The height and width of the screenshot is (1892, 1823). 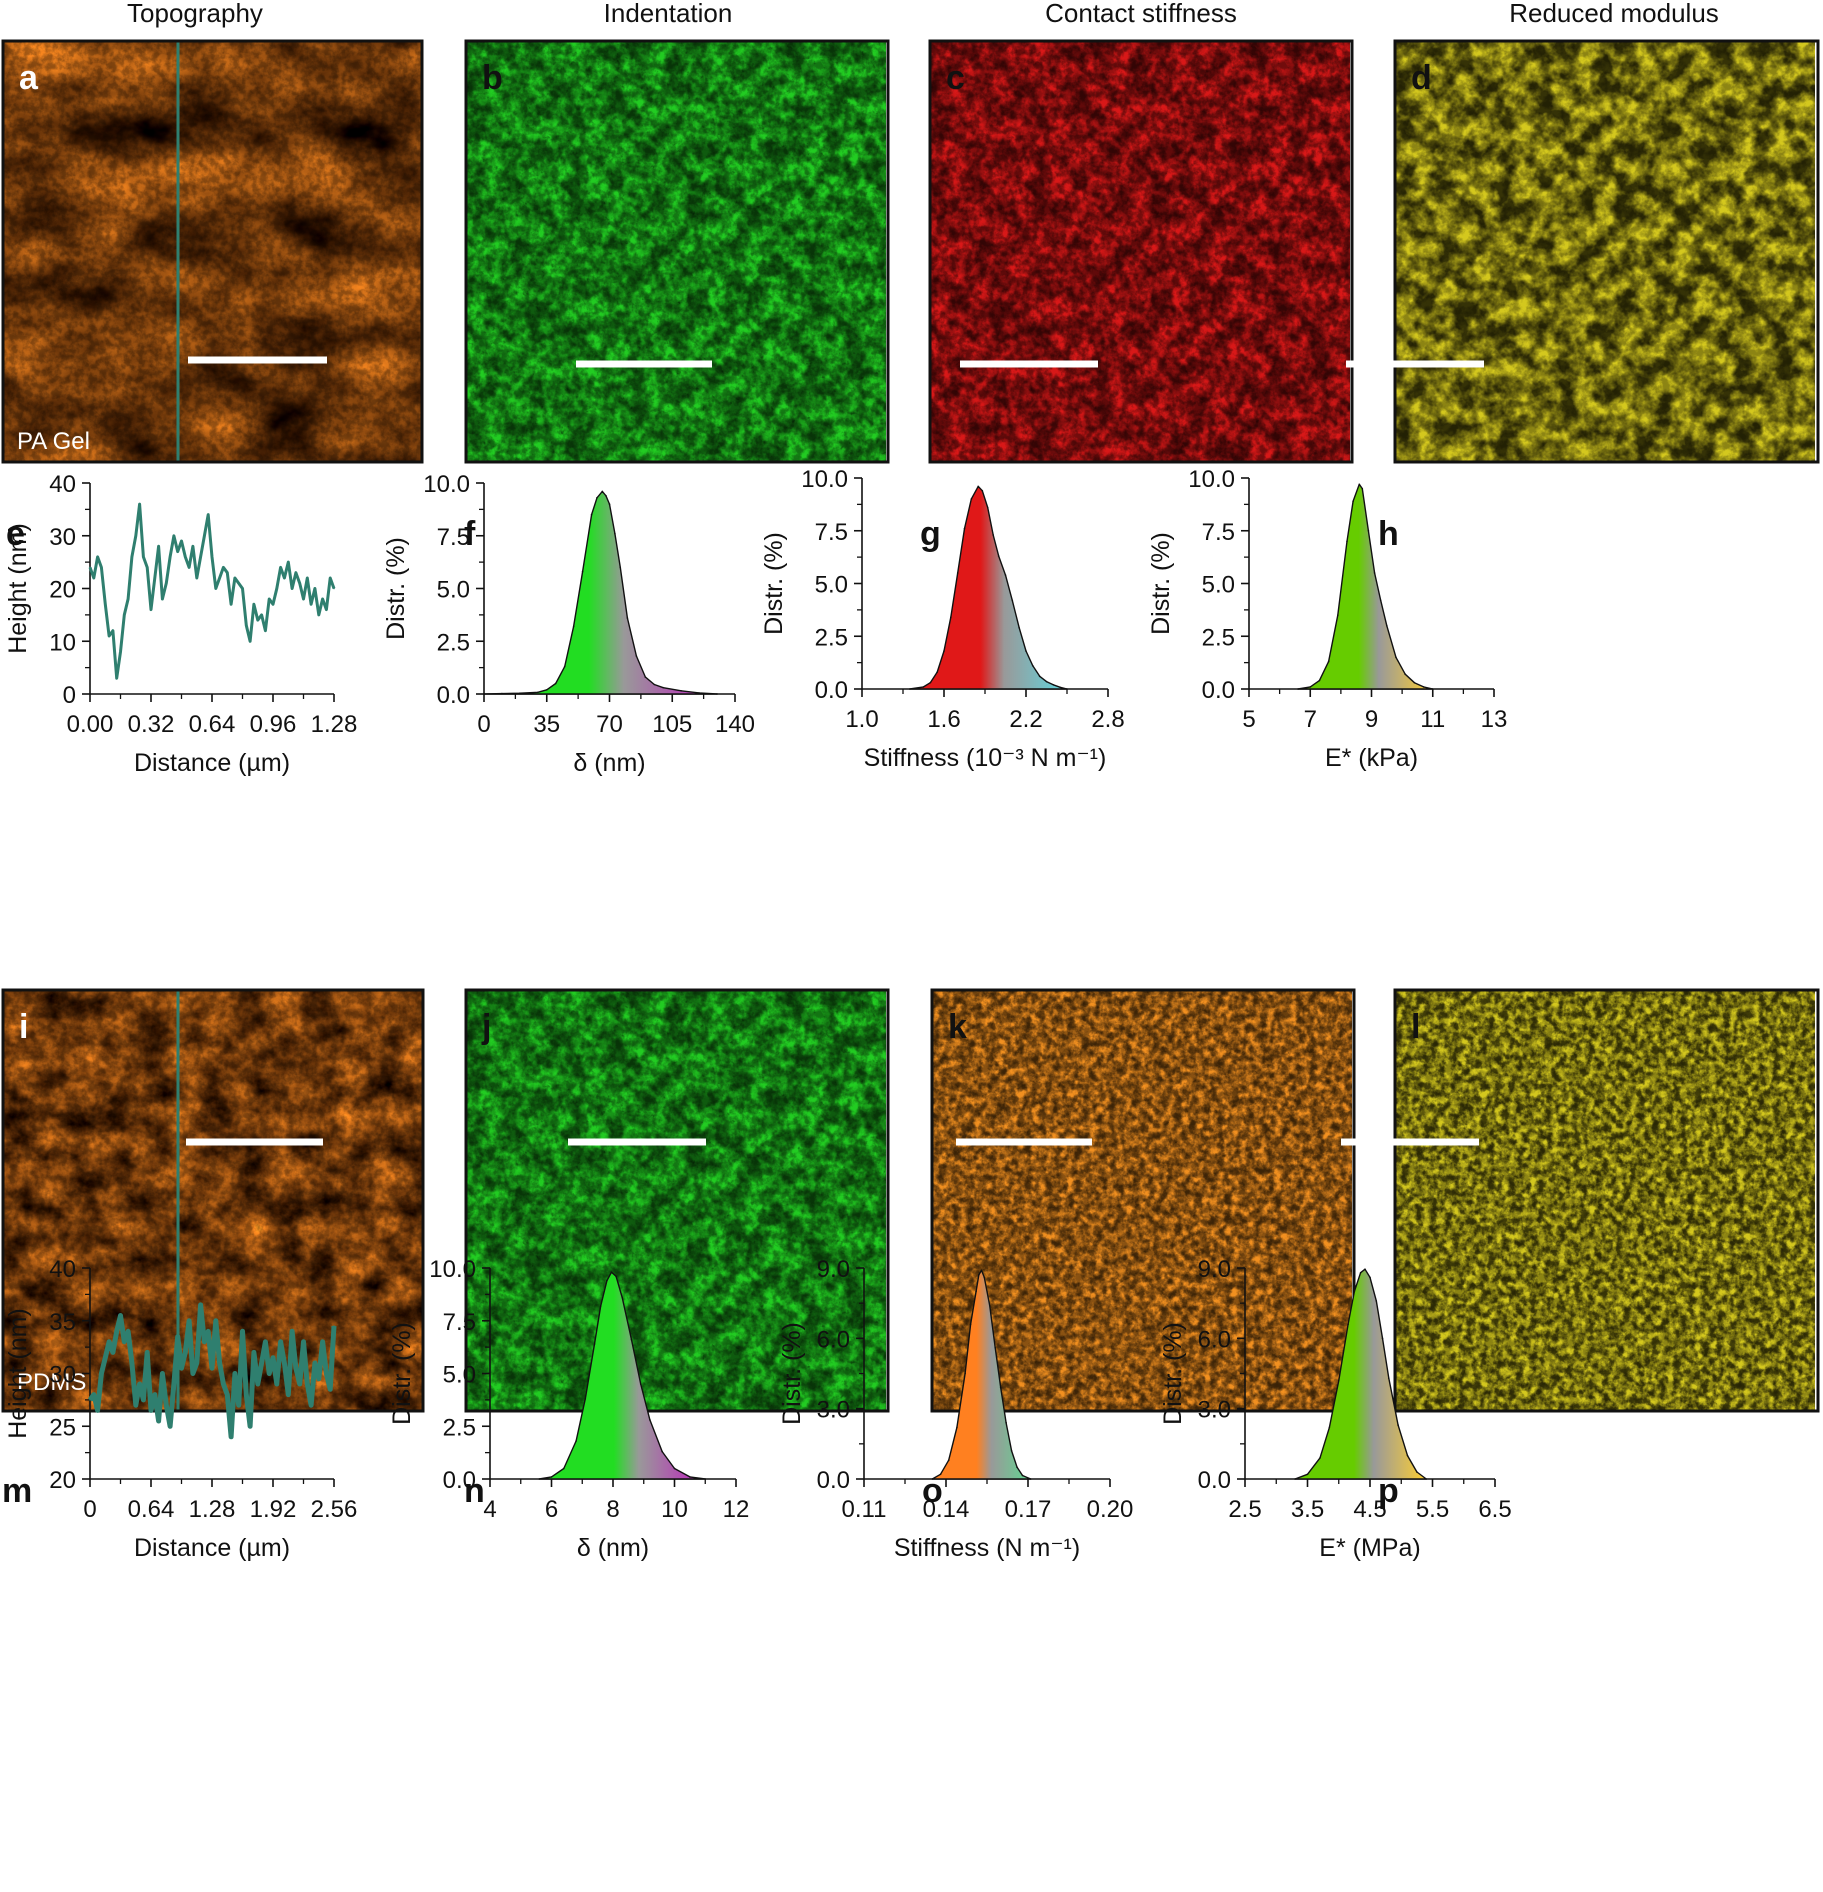 What do you see at coordinates (943, 719) in the screenshot?
I see `x-tick-label: 1.6` at bounding box center [943, 719].